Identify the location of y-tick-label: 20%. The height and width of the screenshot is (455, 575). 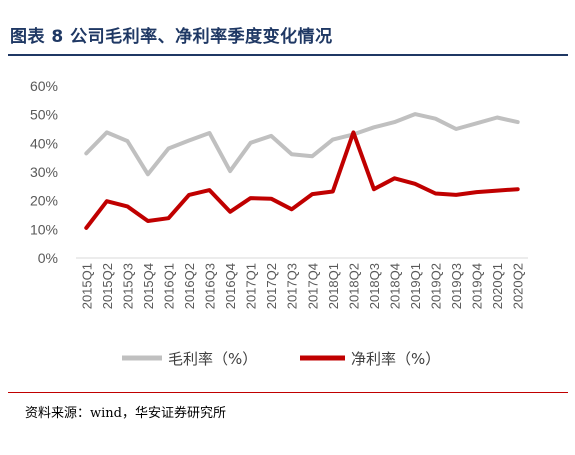
(44, 201).